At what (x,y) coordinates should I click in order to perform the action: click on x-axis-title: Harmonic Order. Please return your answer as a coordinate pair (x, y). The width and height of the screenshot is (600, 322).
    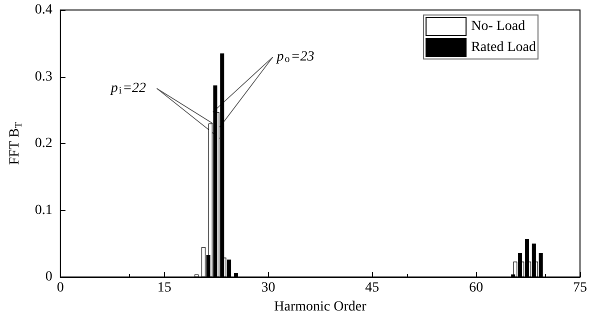
    Looking at the image, I should click on (320, 306).